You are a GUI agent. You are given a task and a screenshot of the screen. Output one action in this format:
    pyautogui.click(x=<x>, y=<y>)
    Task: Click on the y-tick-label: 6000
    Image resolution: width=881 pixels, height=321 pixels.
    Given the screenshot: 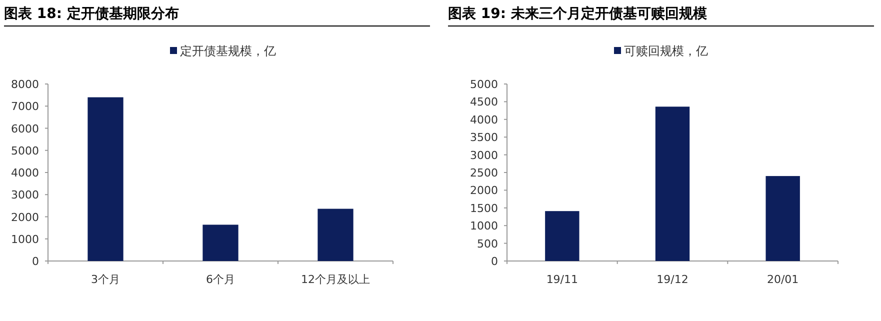 What is the action you would take?
    pyautogui.click(x=25, y=129)
    